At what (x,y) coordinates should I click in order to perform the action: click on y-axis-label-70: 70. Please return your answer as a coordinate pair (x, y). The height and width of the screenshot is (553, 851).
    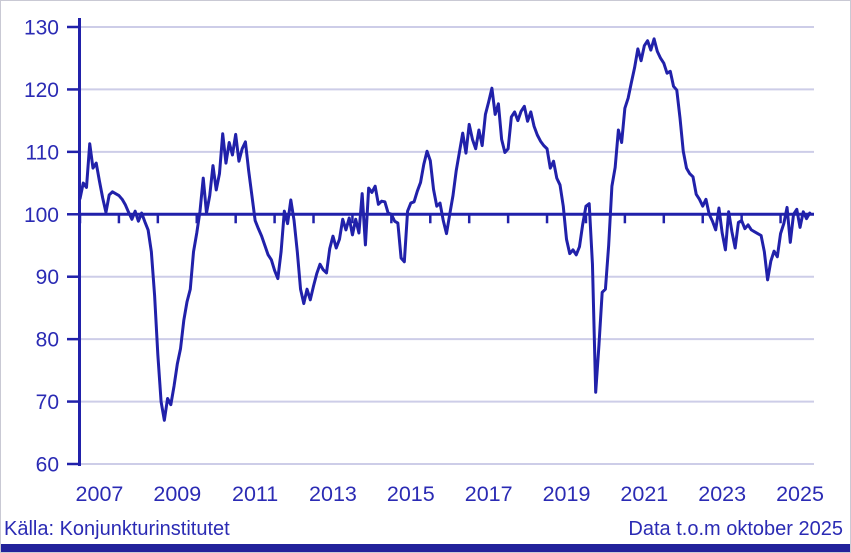
    Looking at the image, I should click on (47, 402).